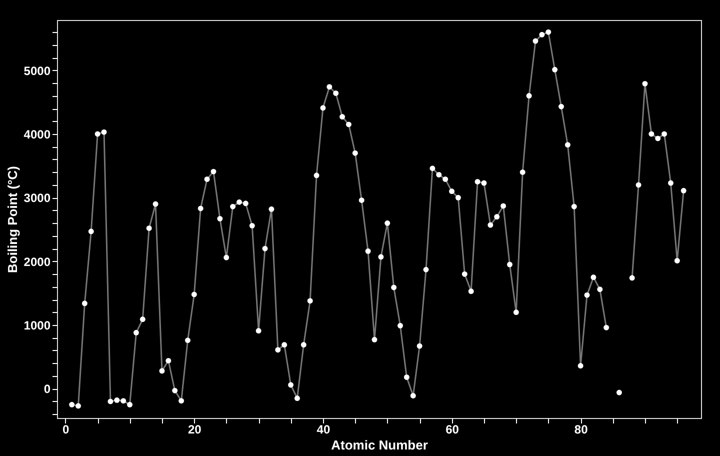  Describe the element at coordinates (37, 198) in the screenshot. I see `y-tick-label: 3000` at that location.